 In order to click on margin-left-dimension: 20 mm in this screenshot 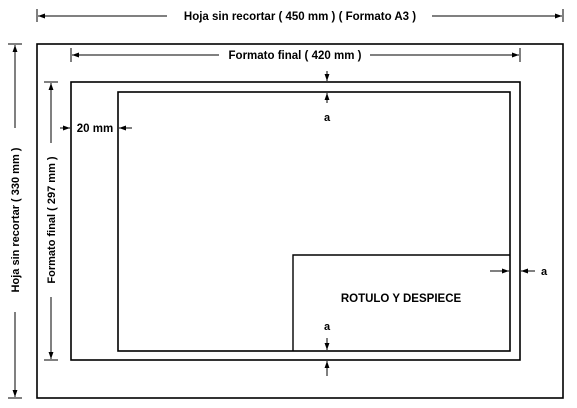, I will do `click(96, 129)`.